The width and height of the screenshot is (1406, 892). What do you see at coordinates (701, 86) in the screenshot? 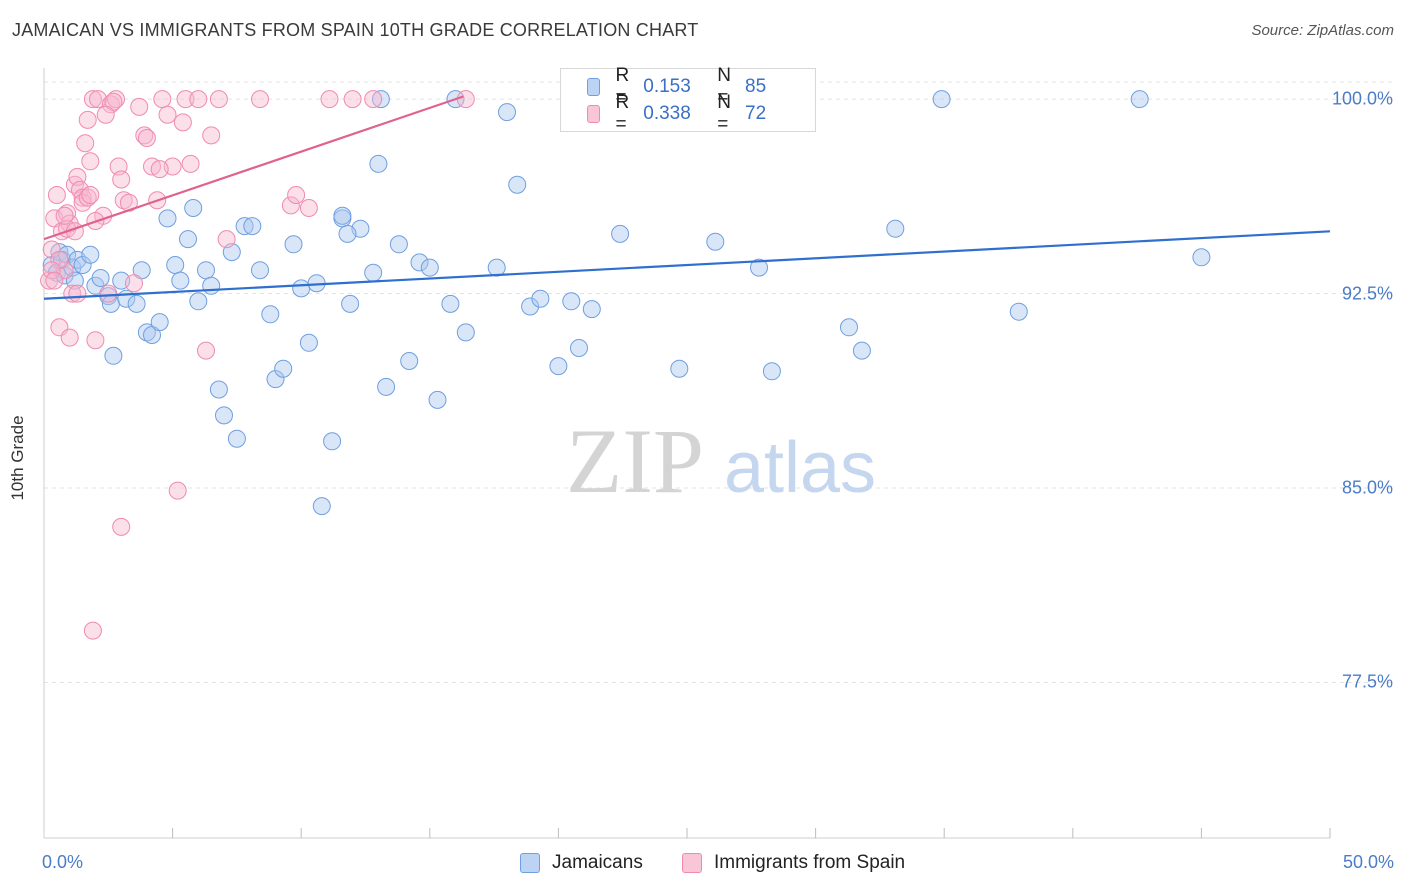
I see `legend-row-jamaicans: R = 0.153 N = 85` at bounding box center [701, 86].